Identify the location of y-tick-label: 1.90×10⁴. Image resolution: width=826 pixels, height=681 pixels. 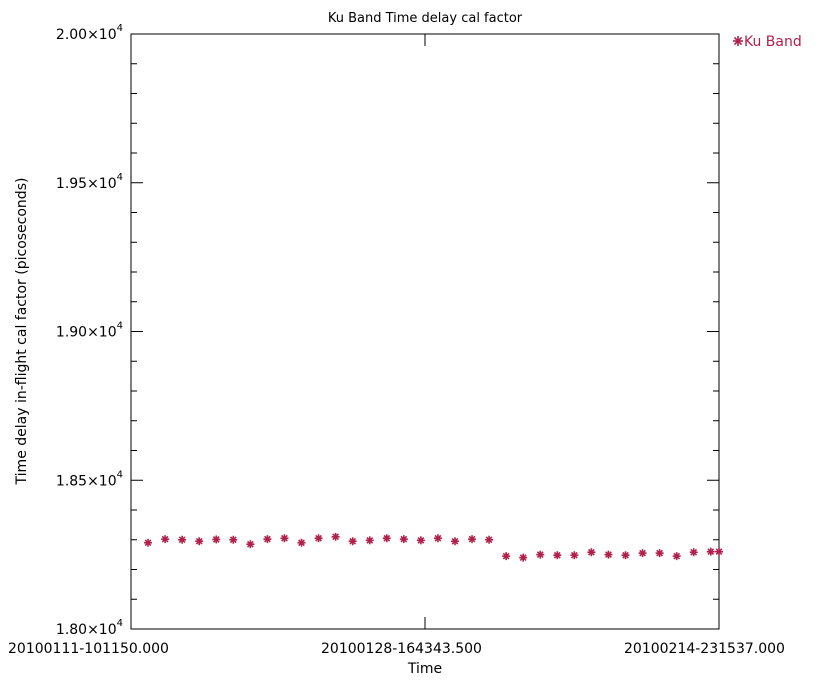
(89, 331).